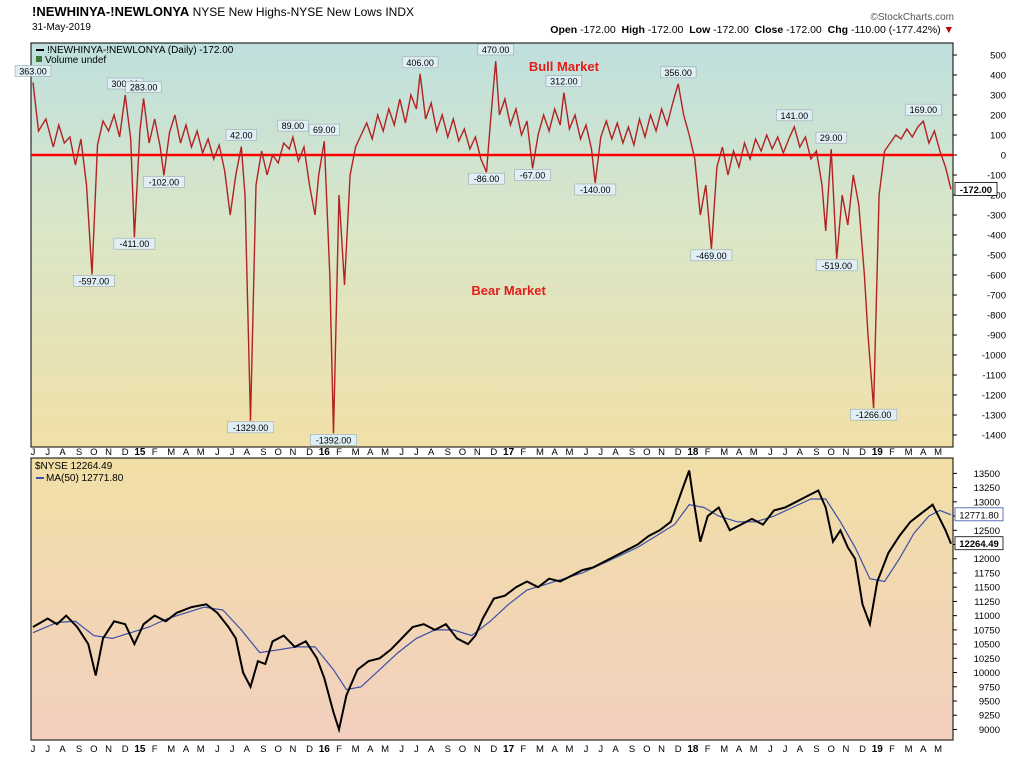 The image size is (1024, 766). Describe the element at coordinates (912, 17) in the screenshot. I see `brand-label: ©StockCharts.com` at that location.